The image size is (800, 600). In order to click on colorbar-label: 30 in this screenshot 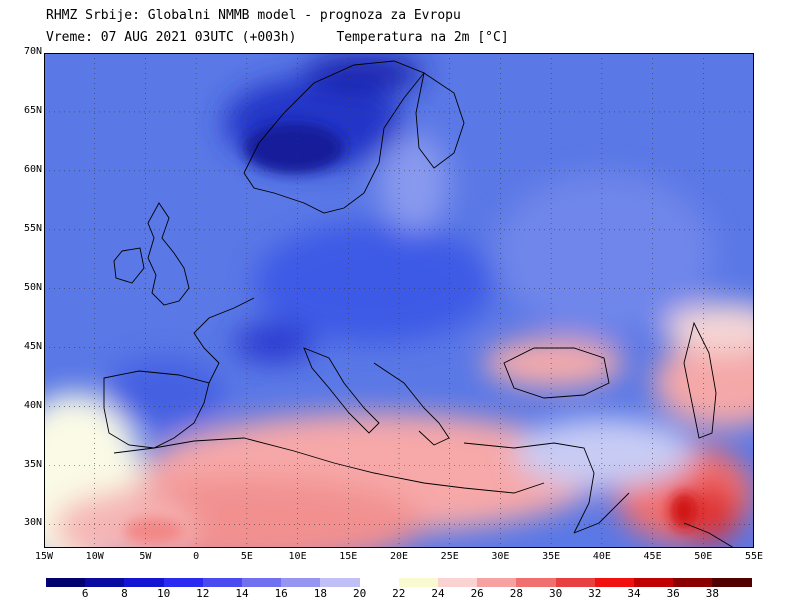, I will do `click(555, 593)`.